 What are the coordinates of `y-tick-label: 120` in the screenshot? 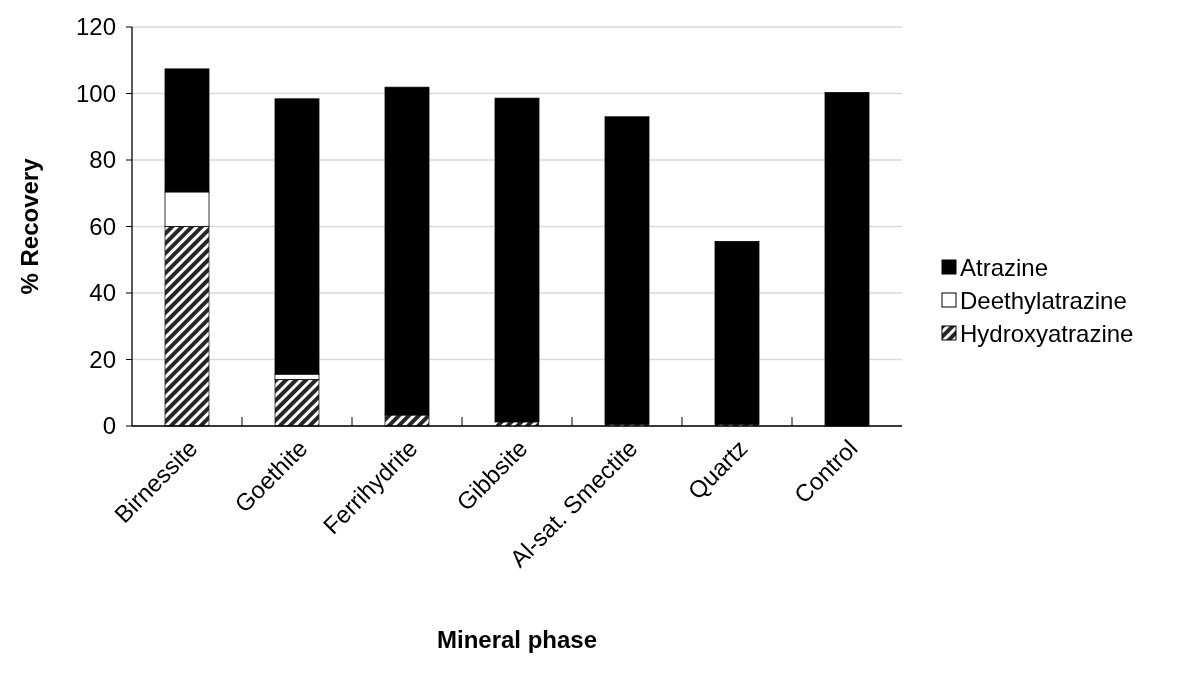 It's located at (95, 27).